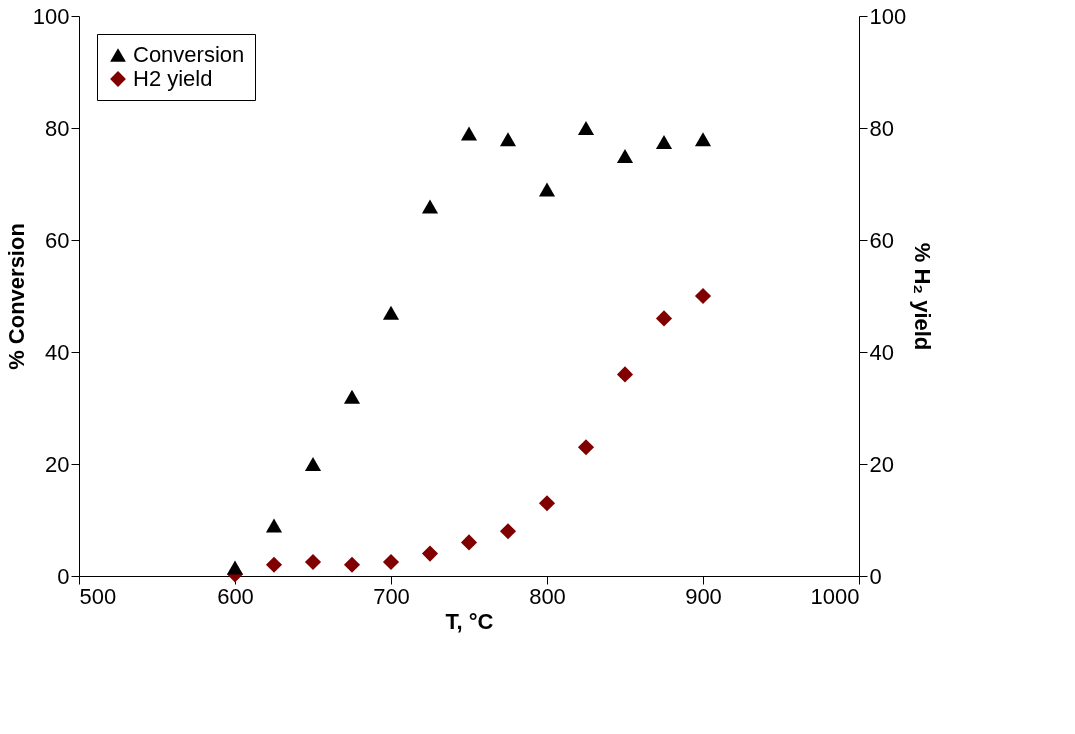 The image size is (1075, 734). I want to click on x-tick-label: 700, so click(391, 596).